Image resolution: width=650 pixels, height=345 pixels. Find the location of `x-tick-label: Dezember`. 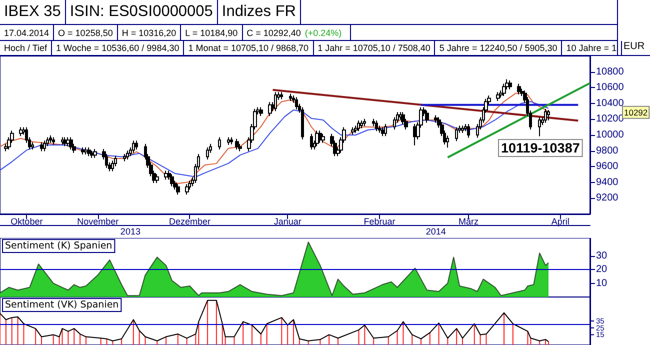

x-tick-label: Dezember is located at coordinates (189, 221).